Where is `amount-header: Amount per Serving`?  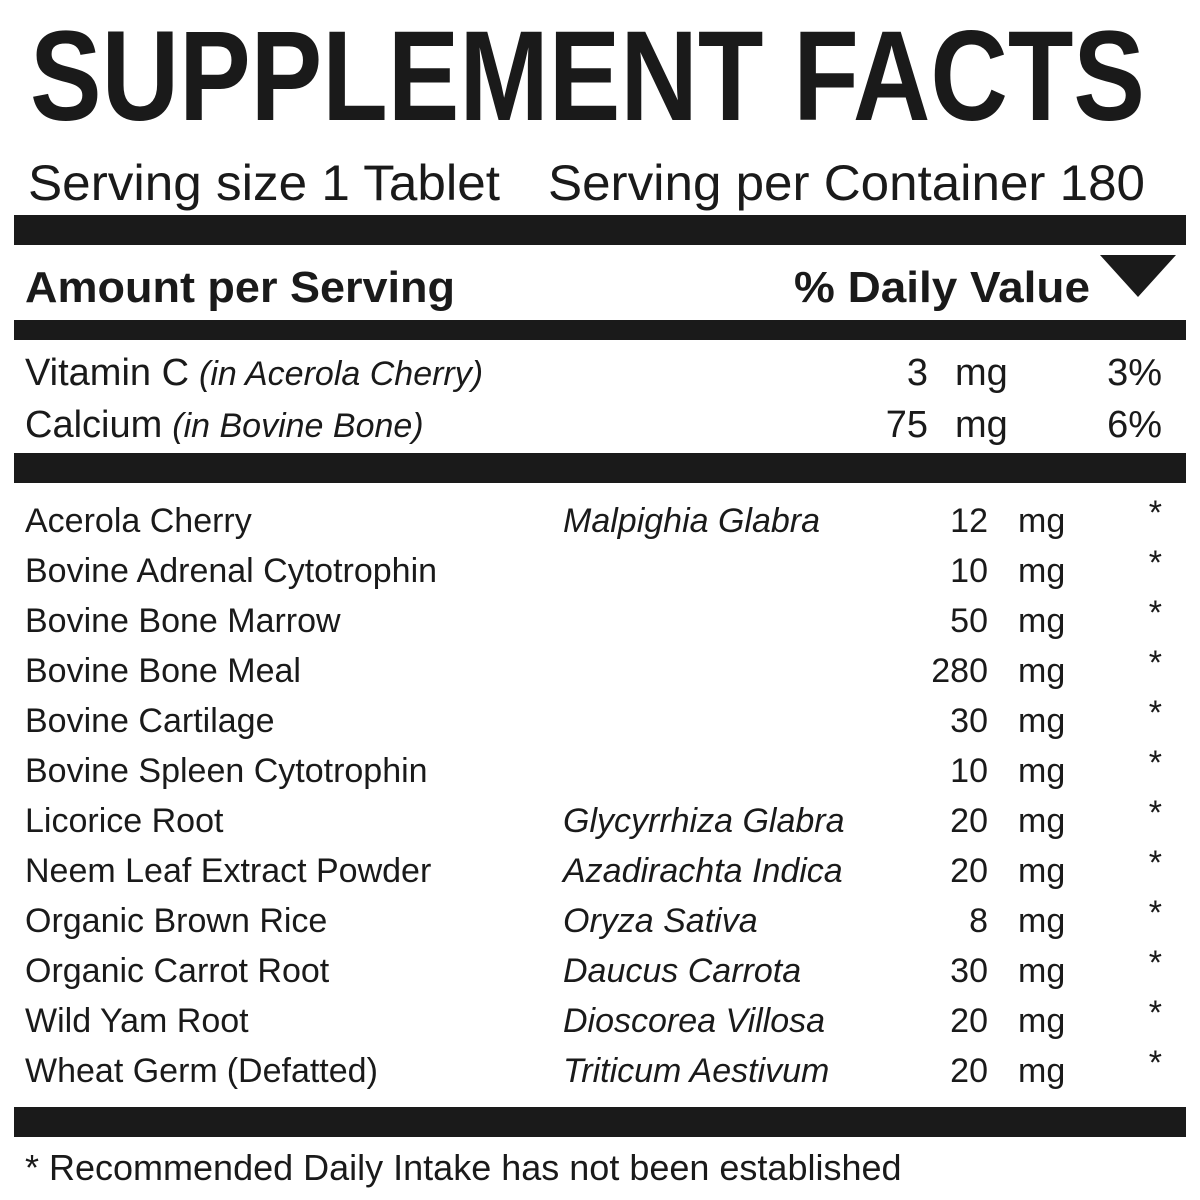
amount-header: Amount per Serving is located at coordinates (240, 287).